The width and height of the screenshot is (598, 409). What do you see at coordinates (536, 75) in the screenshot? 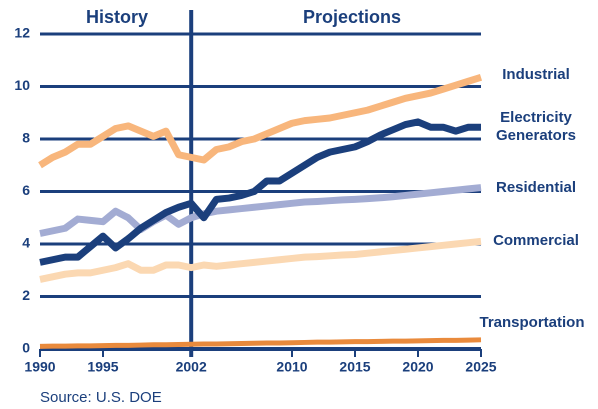
I see `series-label: Industrial` at bounding box center [536, 75].